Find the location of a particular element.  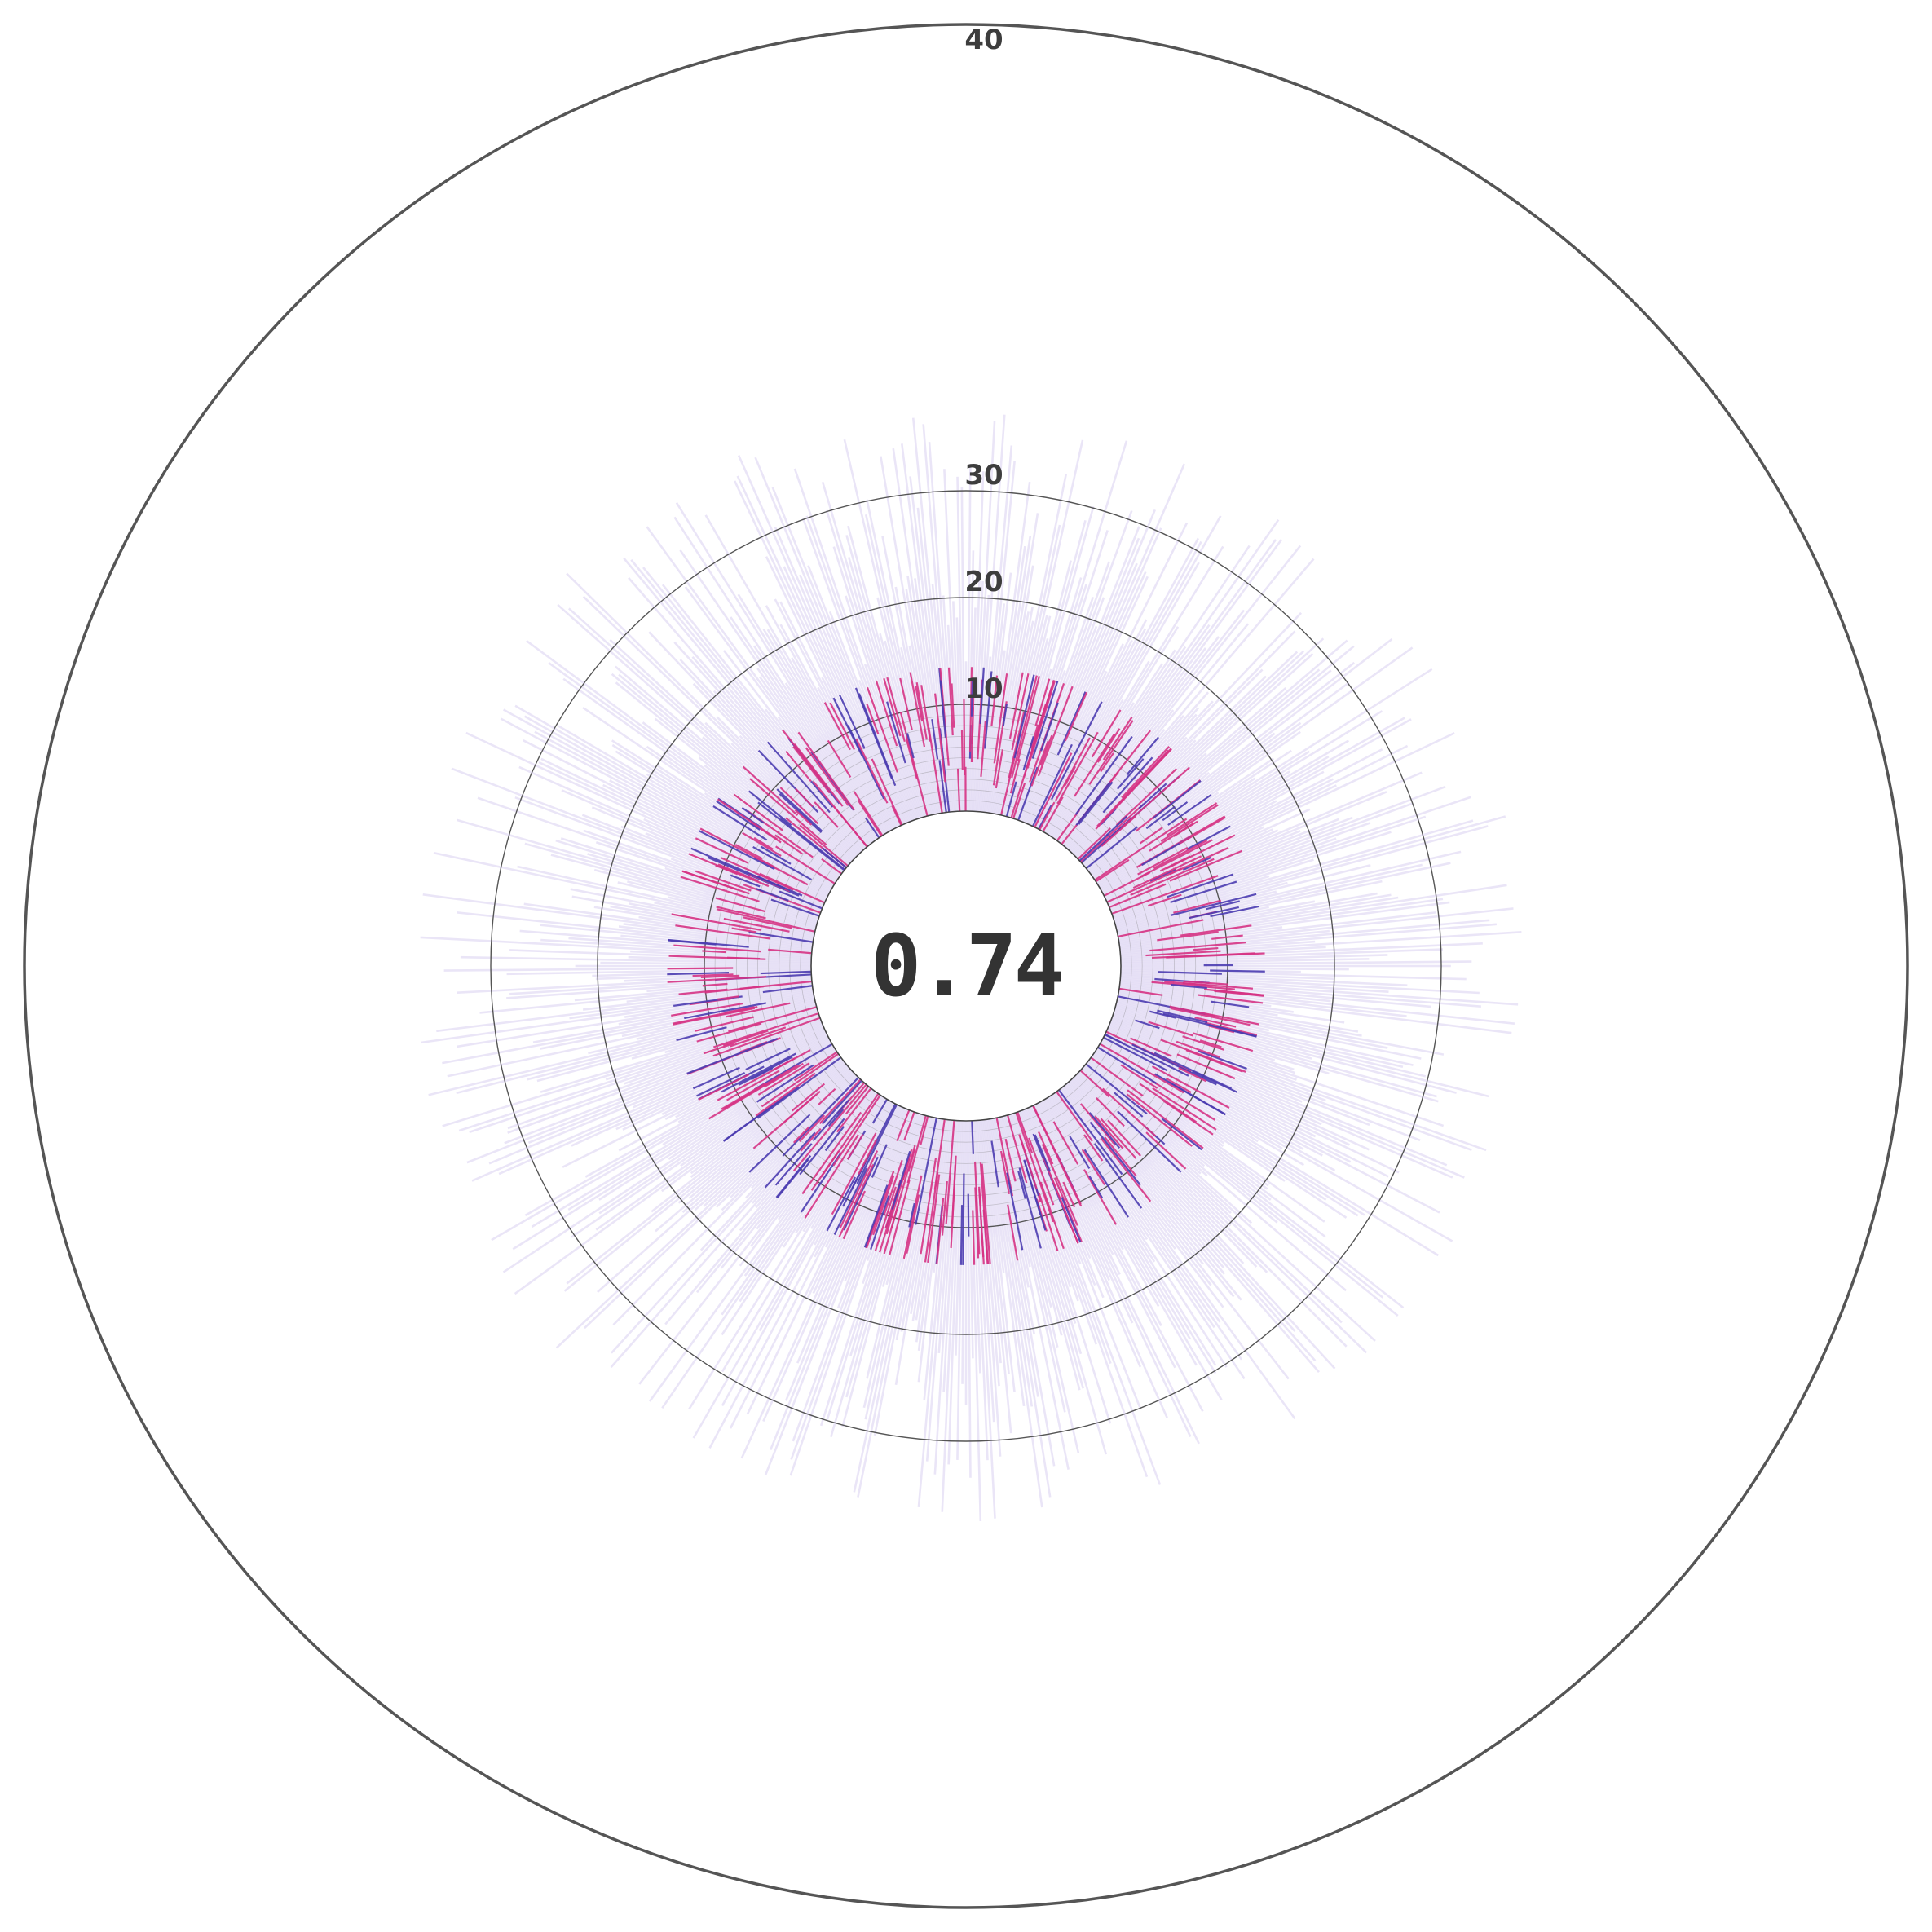

tick-label-10: 10 is located at coordinates (983, 689).